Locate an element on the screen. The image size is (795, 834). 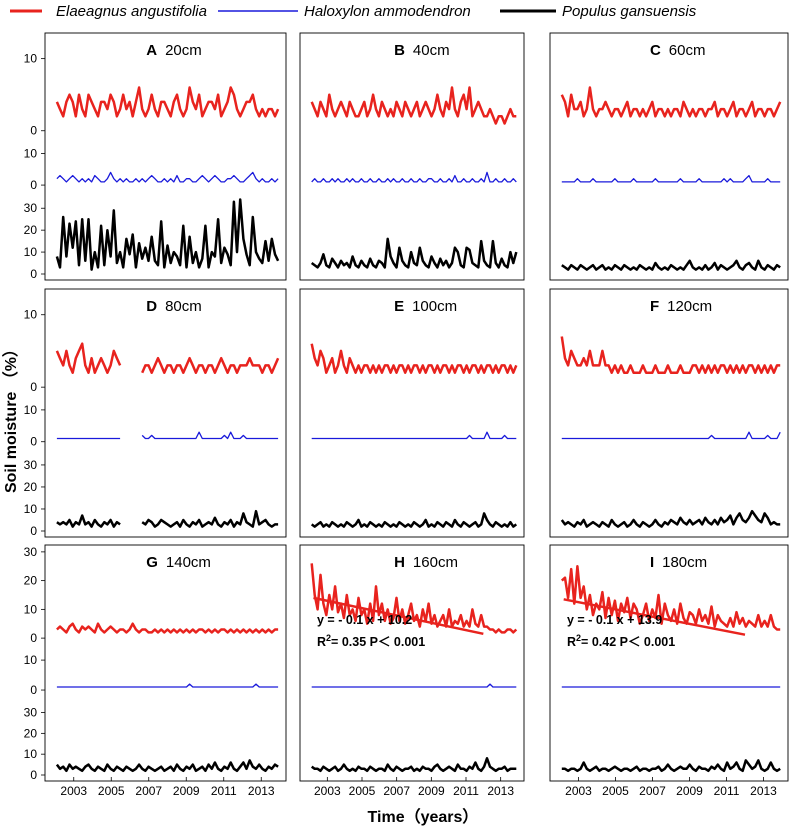
x-tick-label: 2013 is located at coordinates (261, 791).